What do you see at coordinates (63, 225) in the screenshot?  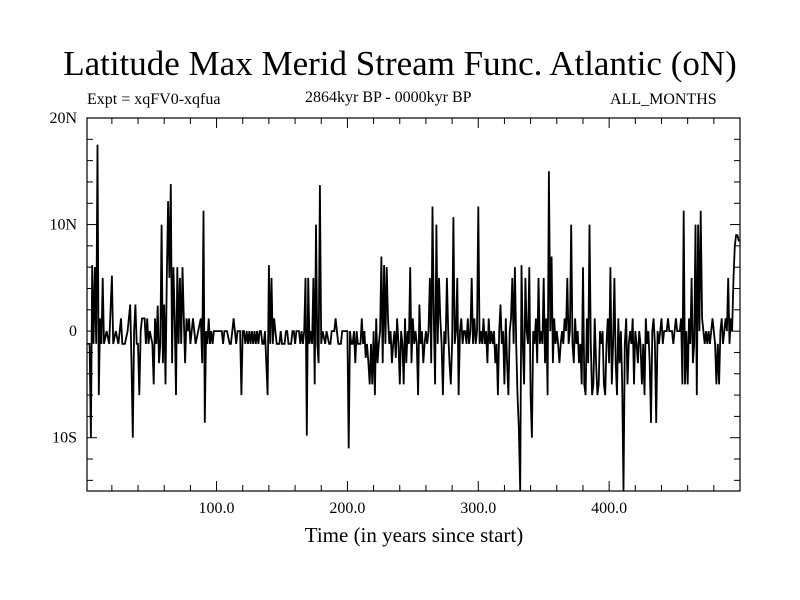 I see `y-tick-label: 10N` at bounding box center [63, 225].